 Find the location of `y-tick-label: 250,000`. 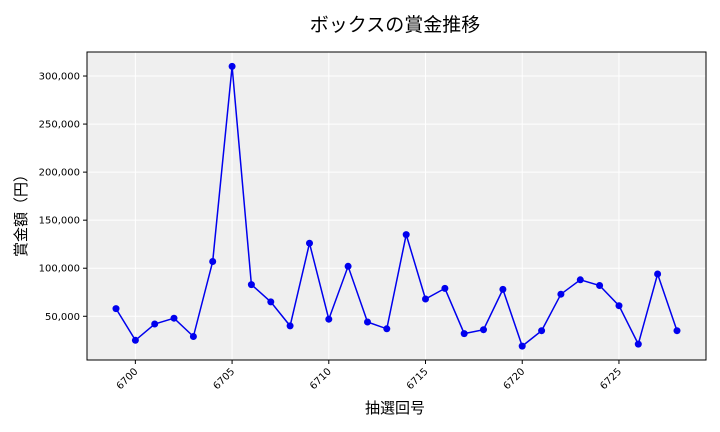

y-tick-label: 250,000 is located at coordinates (59, 125).